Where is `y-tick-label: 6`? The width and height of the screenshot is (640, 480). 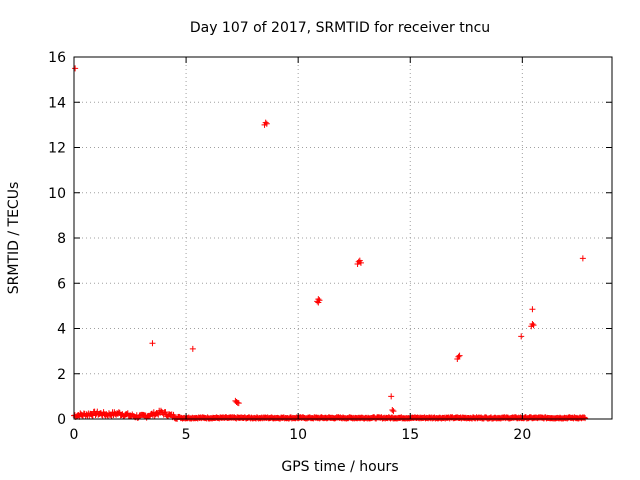
y-tick-label: 6 is located at coordinates (61, 284).